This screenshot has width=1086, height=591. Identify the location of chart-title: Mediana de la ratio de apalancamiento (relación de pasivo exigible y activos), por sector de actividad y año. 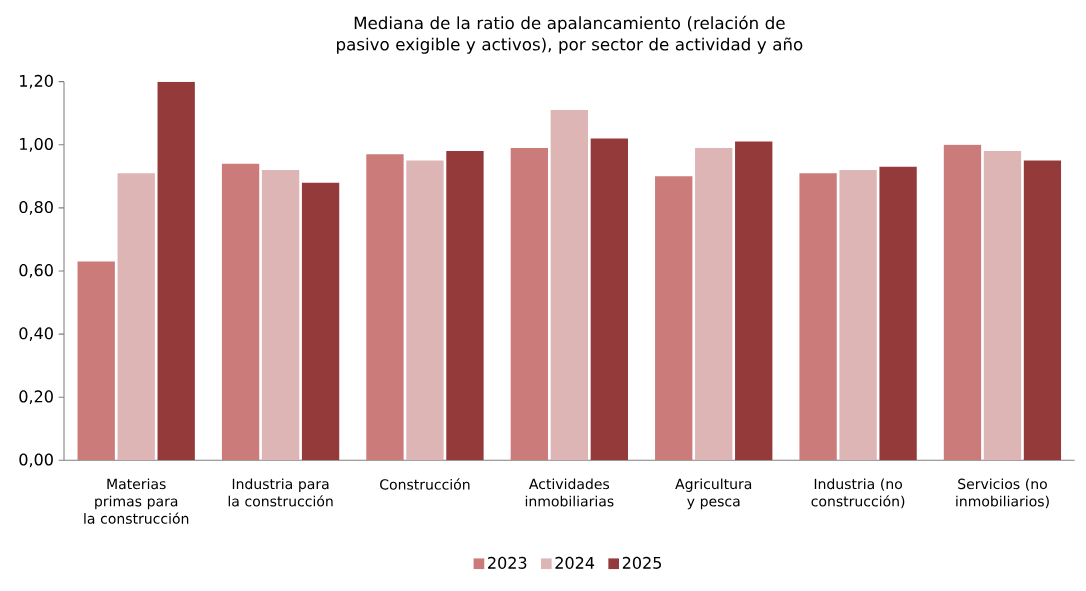
(570, 34).